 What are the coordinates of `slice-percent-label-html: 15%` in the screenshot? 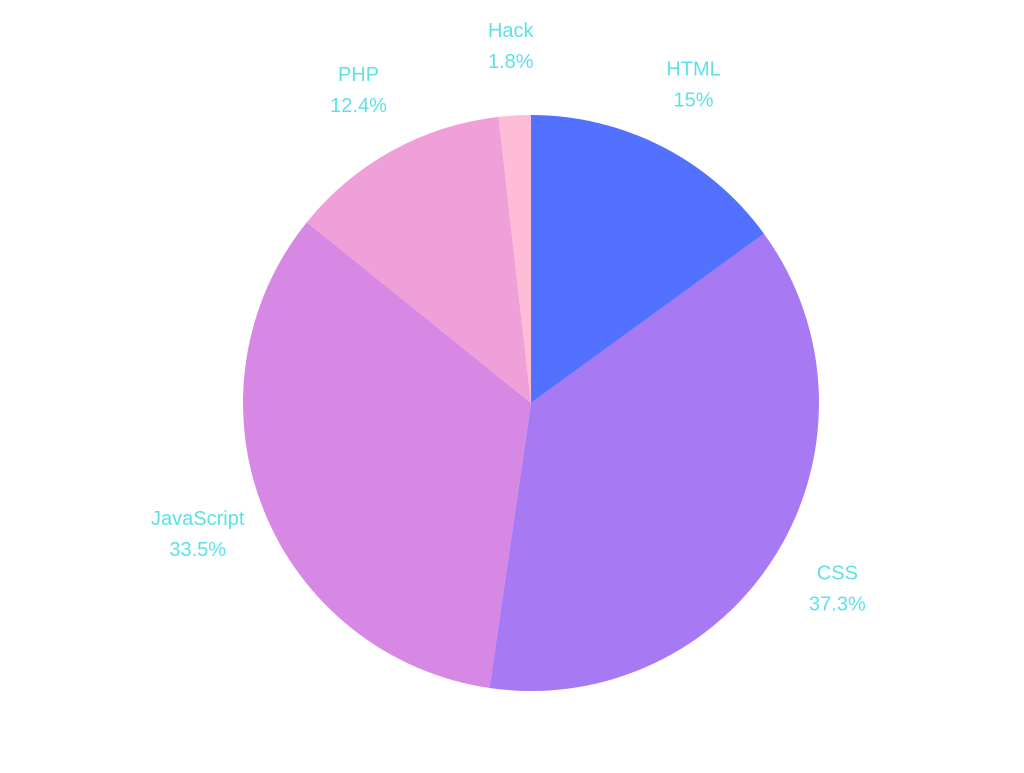 It's located at (694, 101).